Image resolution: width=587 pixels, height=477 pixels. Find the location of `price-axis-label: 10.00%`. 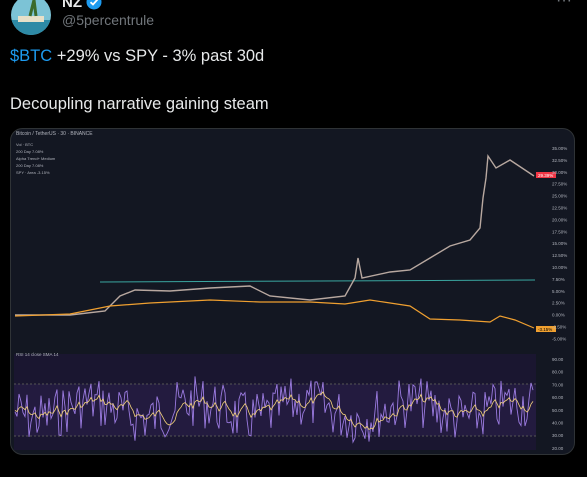

price-axis-label: 10.00% is located at coordinates (559, 267).